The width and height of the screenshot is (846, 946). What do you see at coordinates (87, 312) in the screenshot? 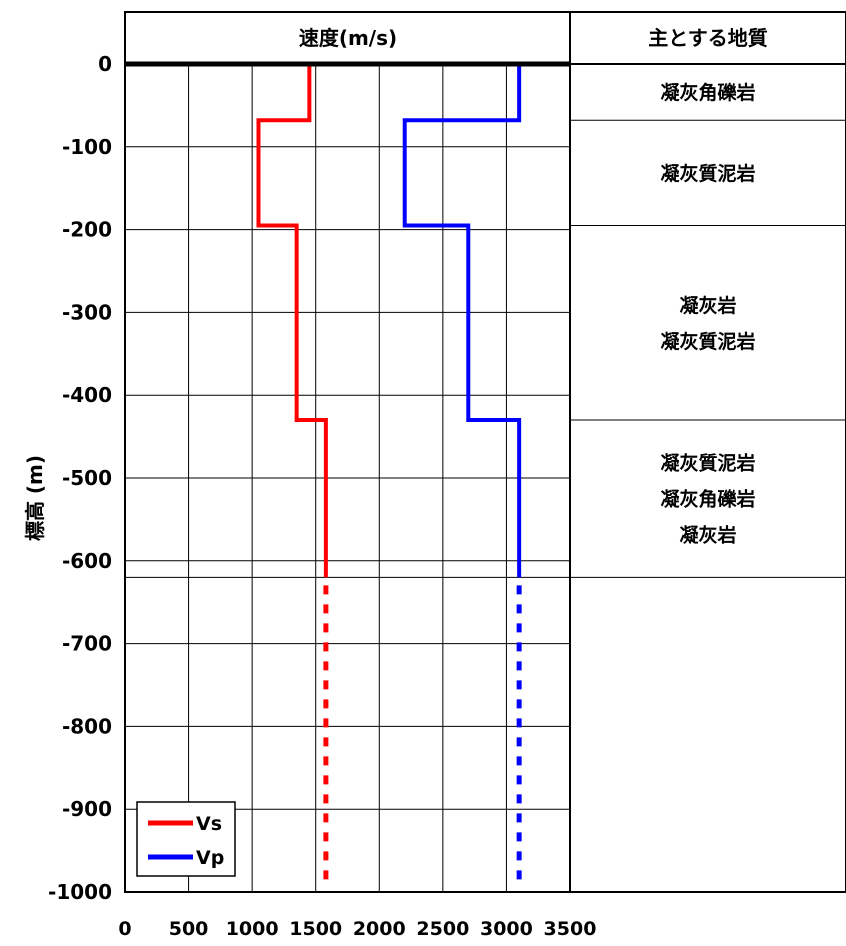
I see `y-tick-label: -300` at bounding box center [87, 312].